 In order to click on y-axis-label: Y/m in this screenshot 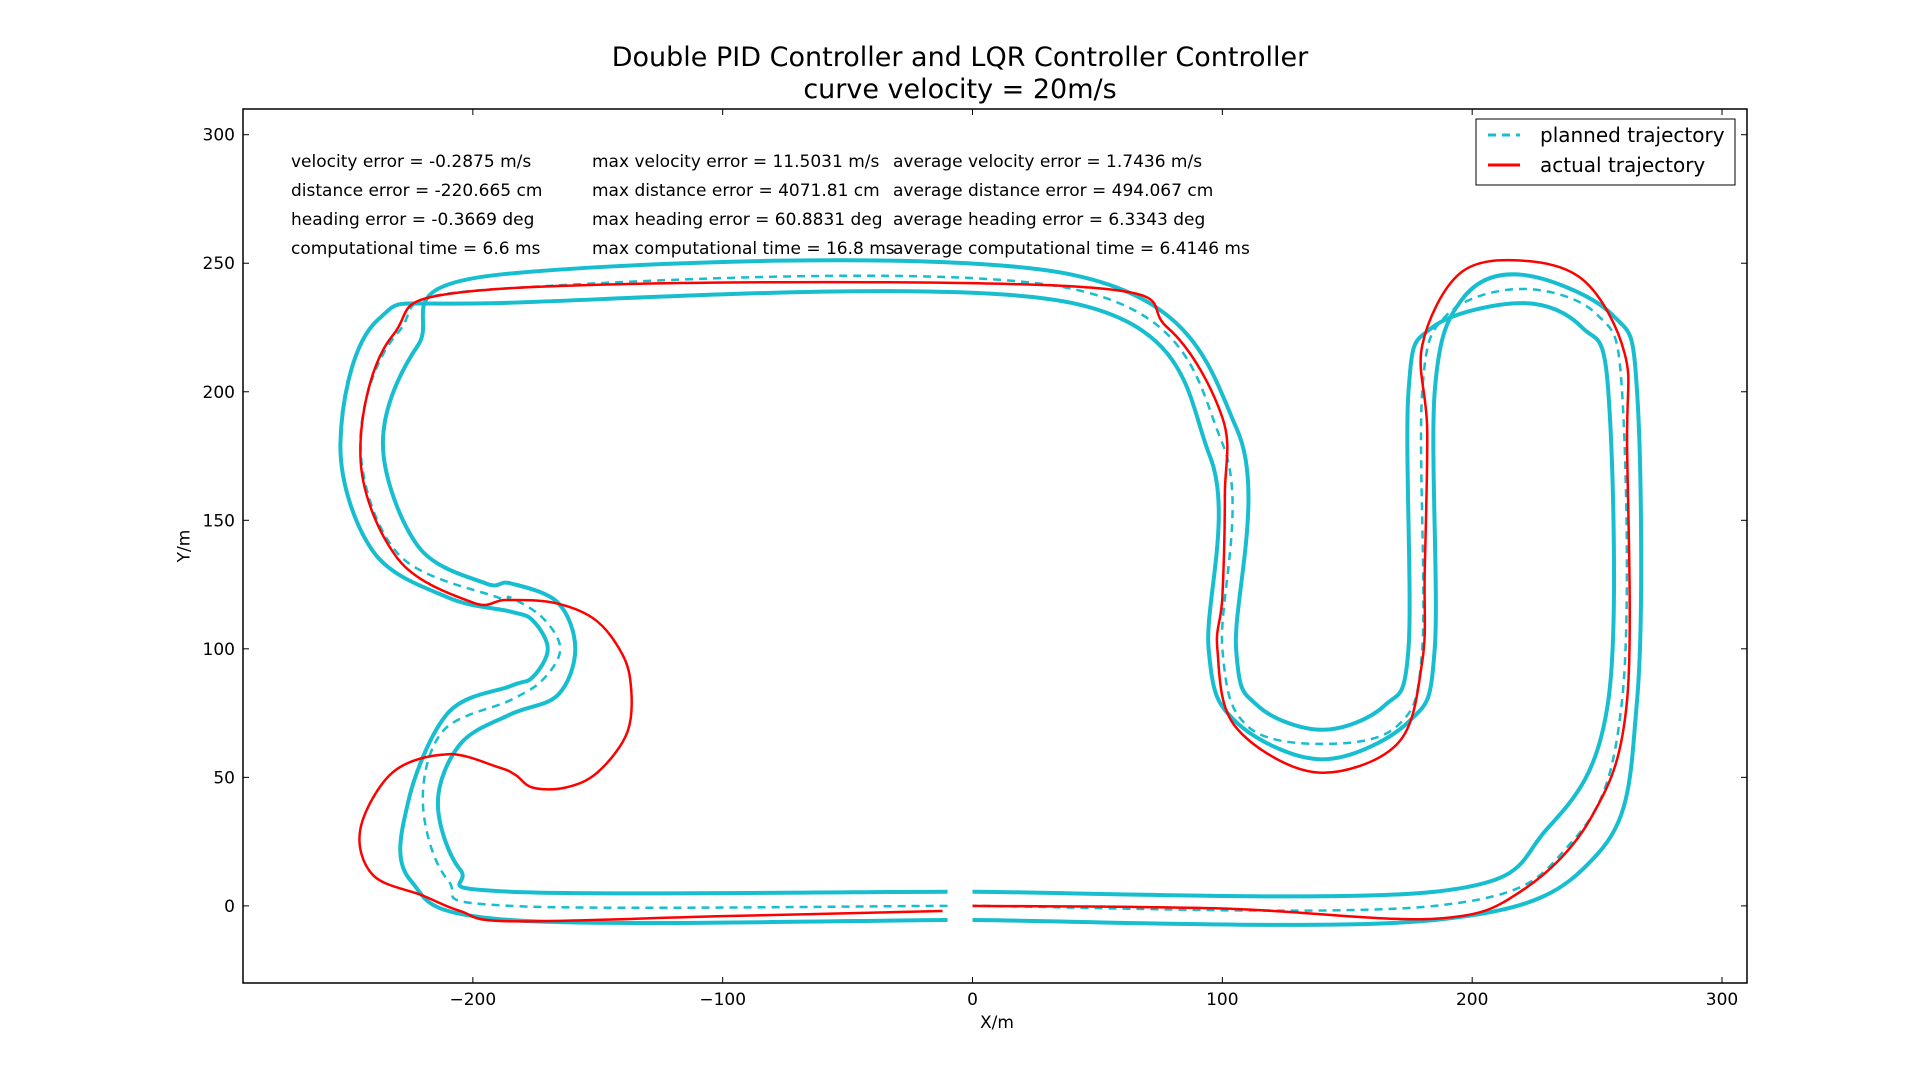, I will do `click(184, 546)`.